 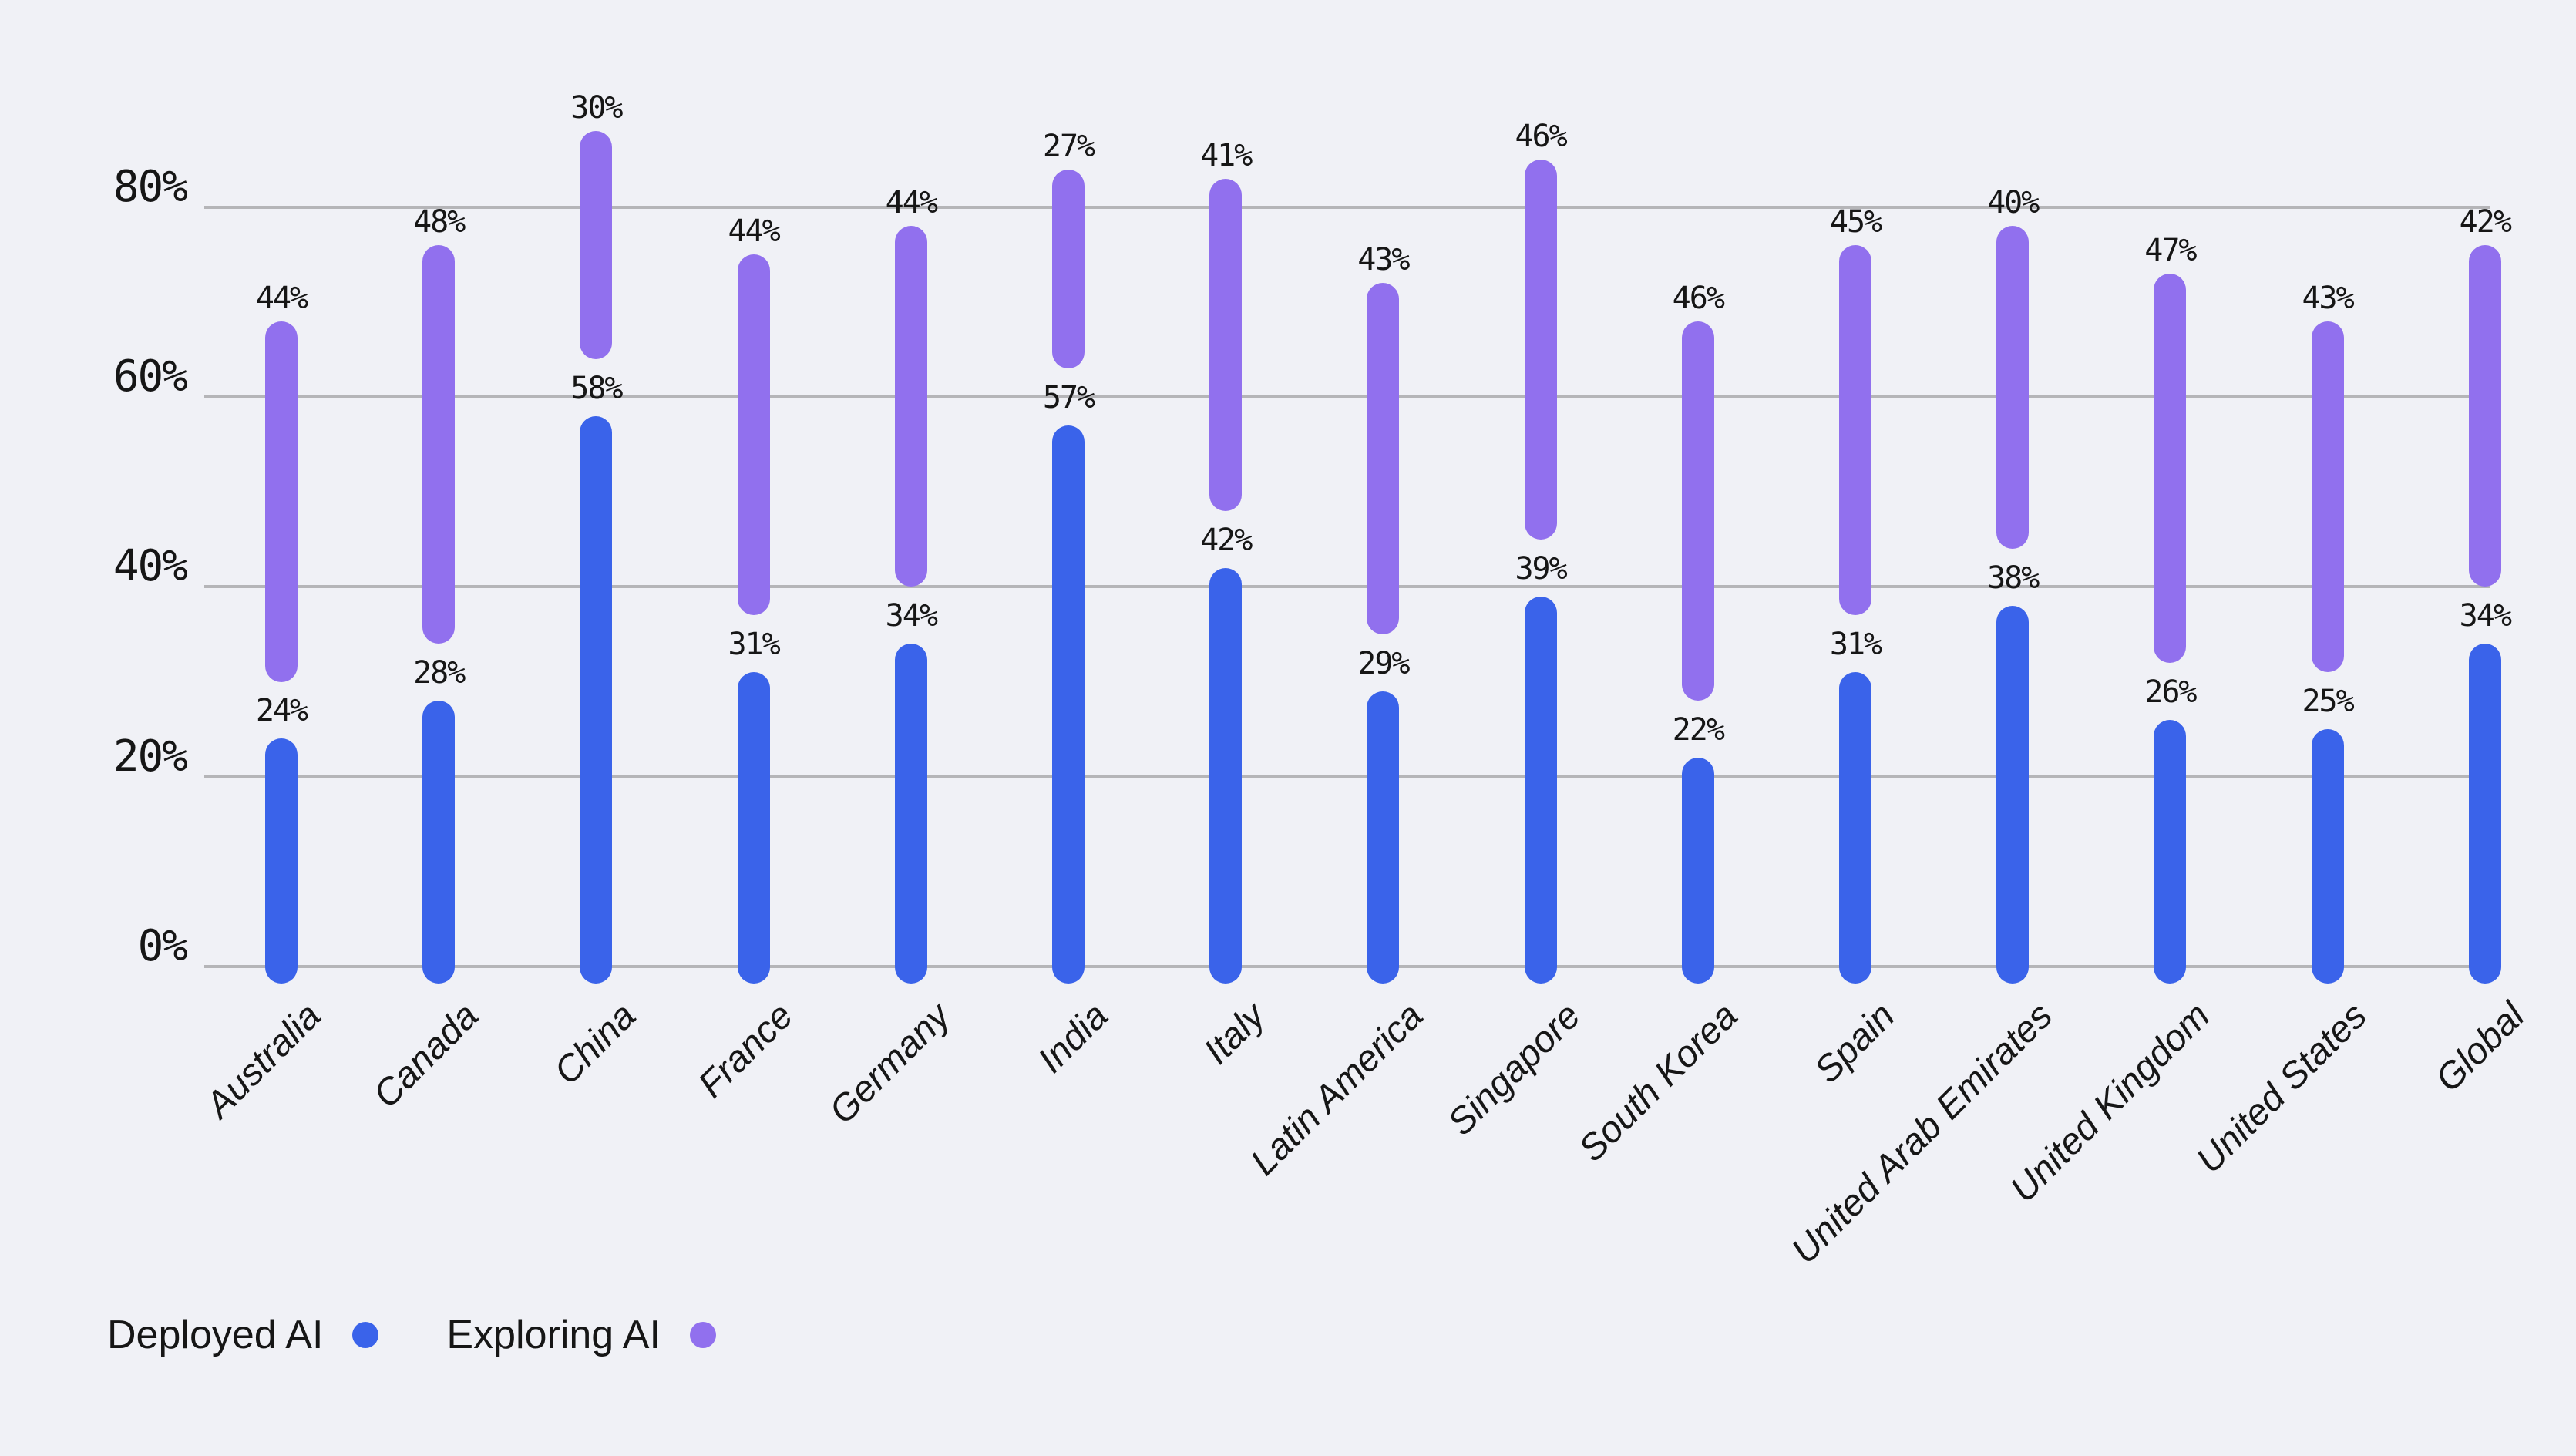 I want to click on legend-item-exploring-ai: Exploring AI, so click(x=581, y=1335).